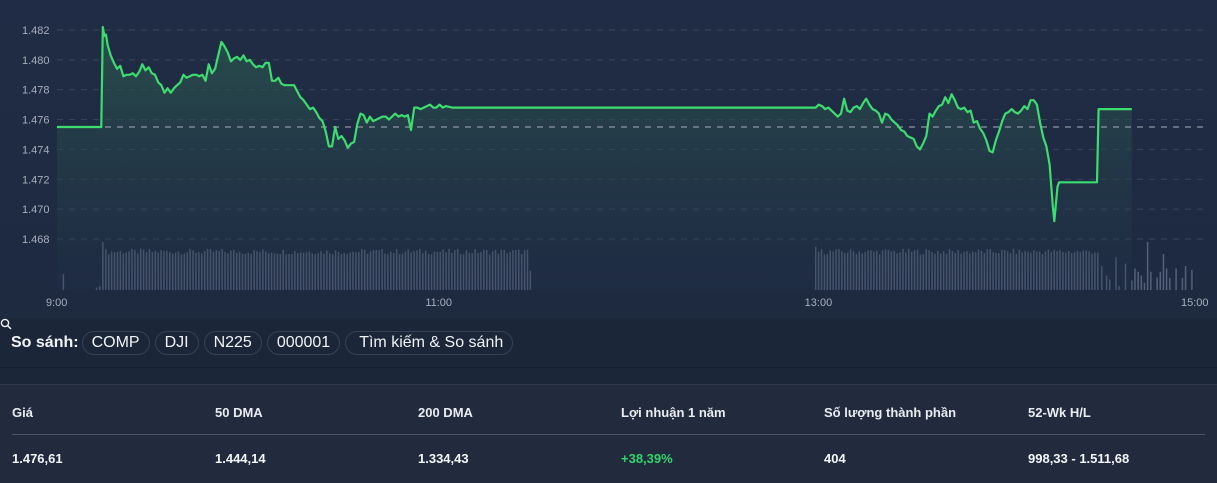 Image resolution: width=1217 pixels, height=483 pixels. I want to click on header-1y-return: Lợi nhuận 1 năm, so click(673, 412).